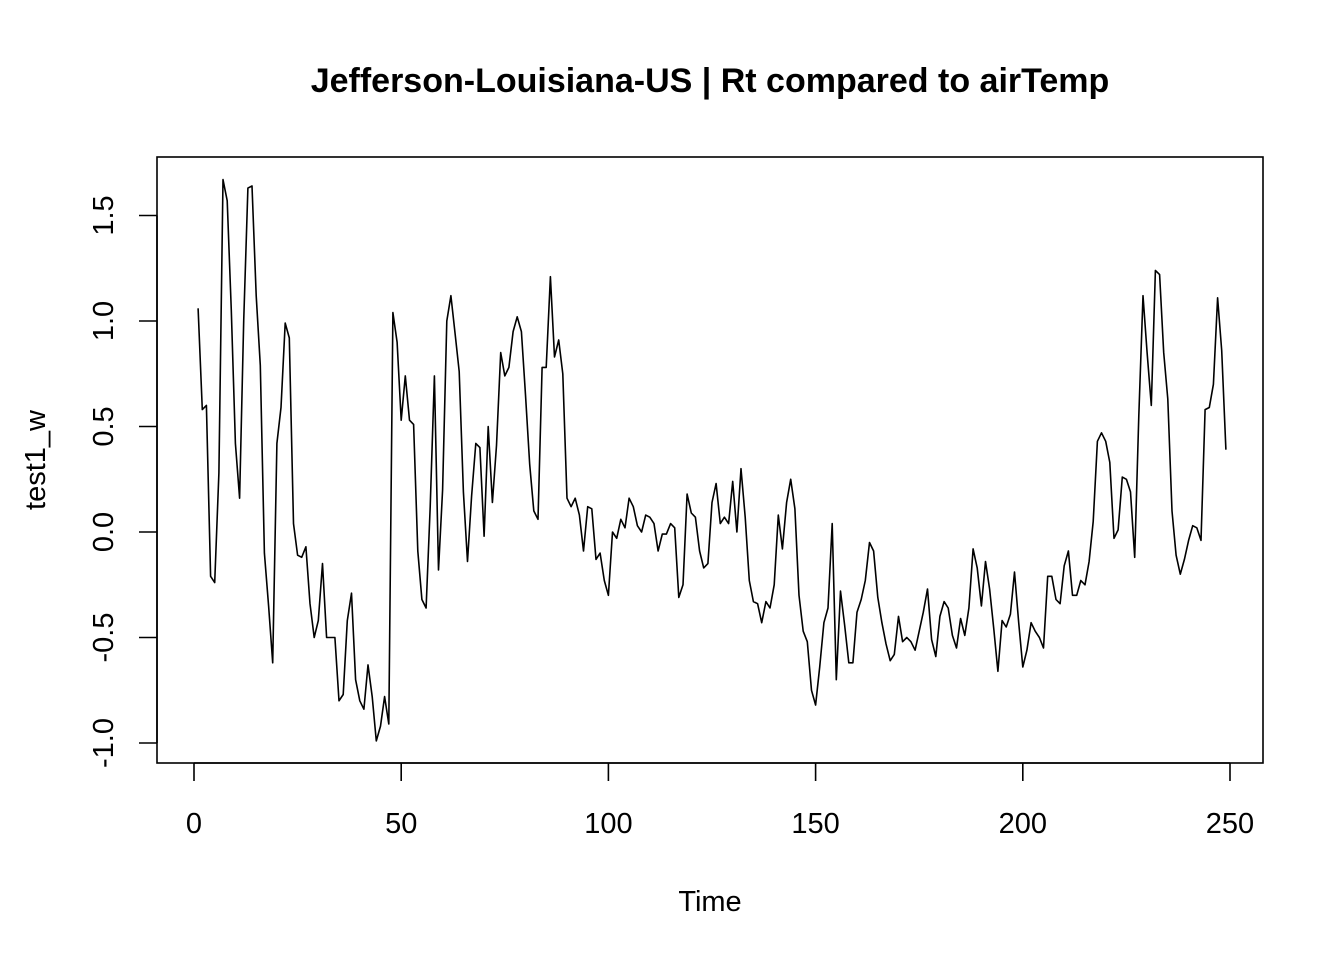 This screenshot has height=960, width=1344. What do you see at coordinates (401, 824) in the screenshot?
I see `x-tick-label: 50` at bounding box center [401, 824].